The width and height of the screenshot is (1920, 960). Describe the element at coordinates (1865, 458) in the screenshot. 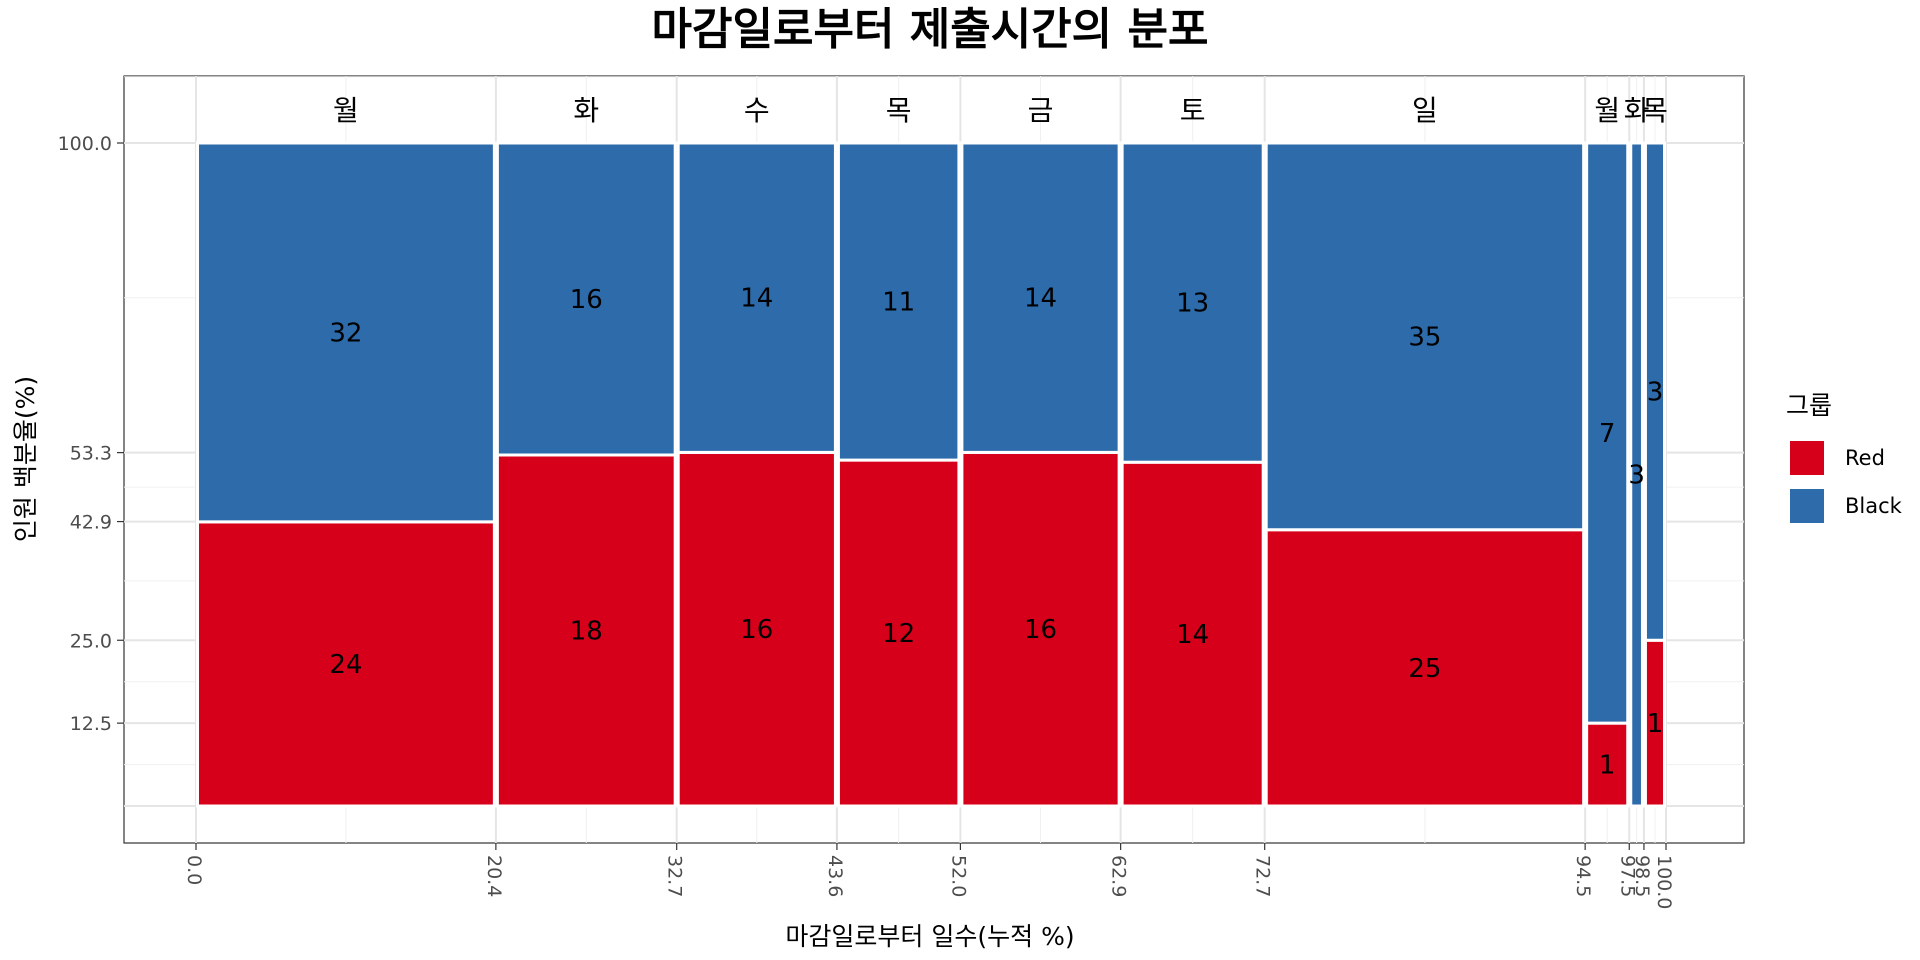

I see `legend-label-red: Red` at that location.